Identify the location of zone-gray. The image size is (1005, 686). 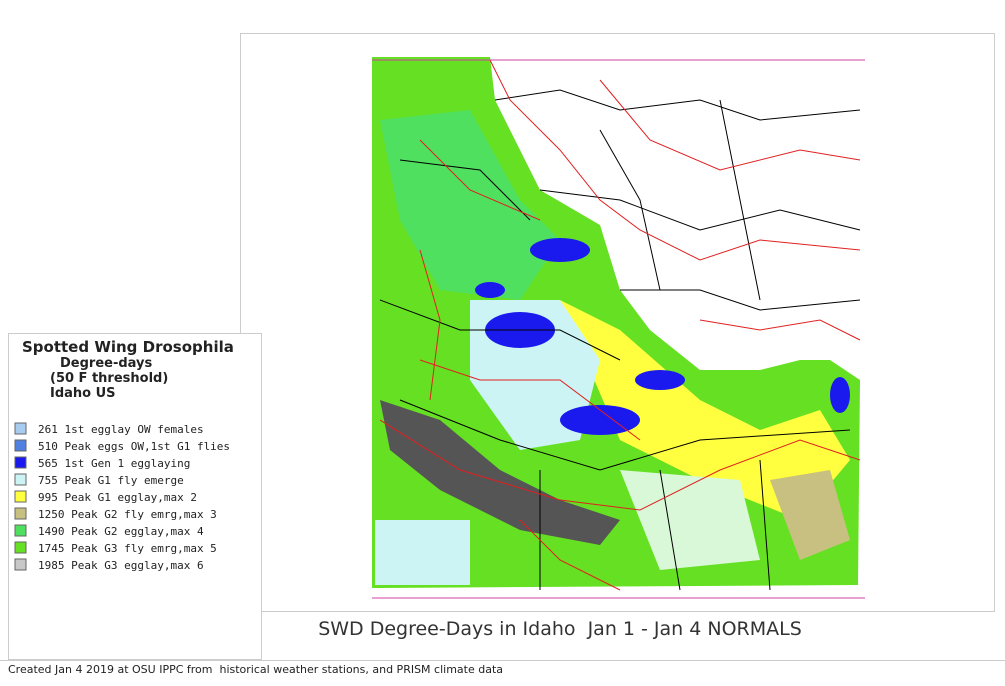
(500, 472).